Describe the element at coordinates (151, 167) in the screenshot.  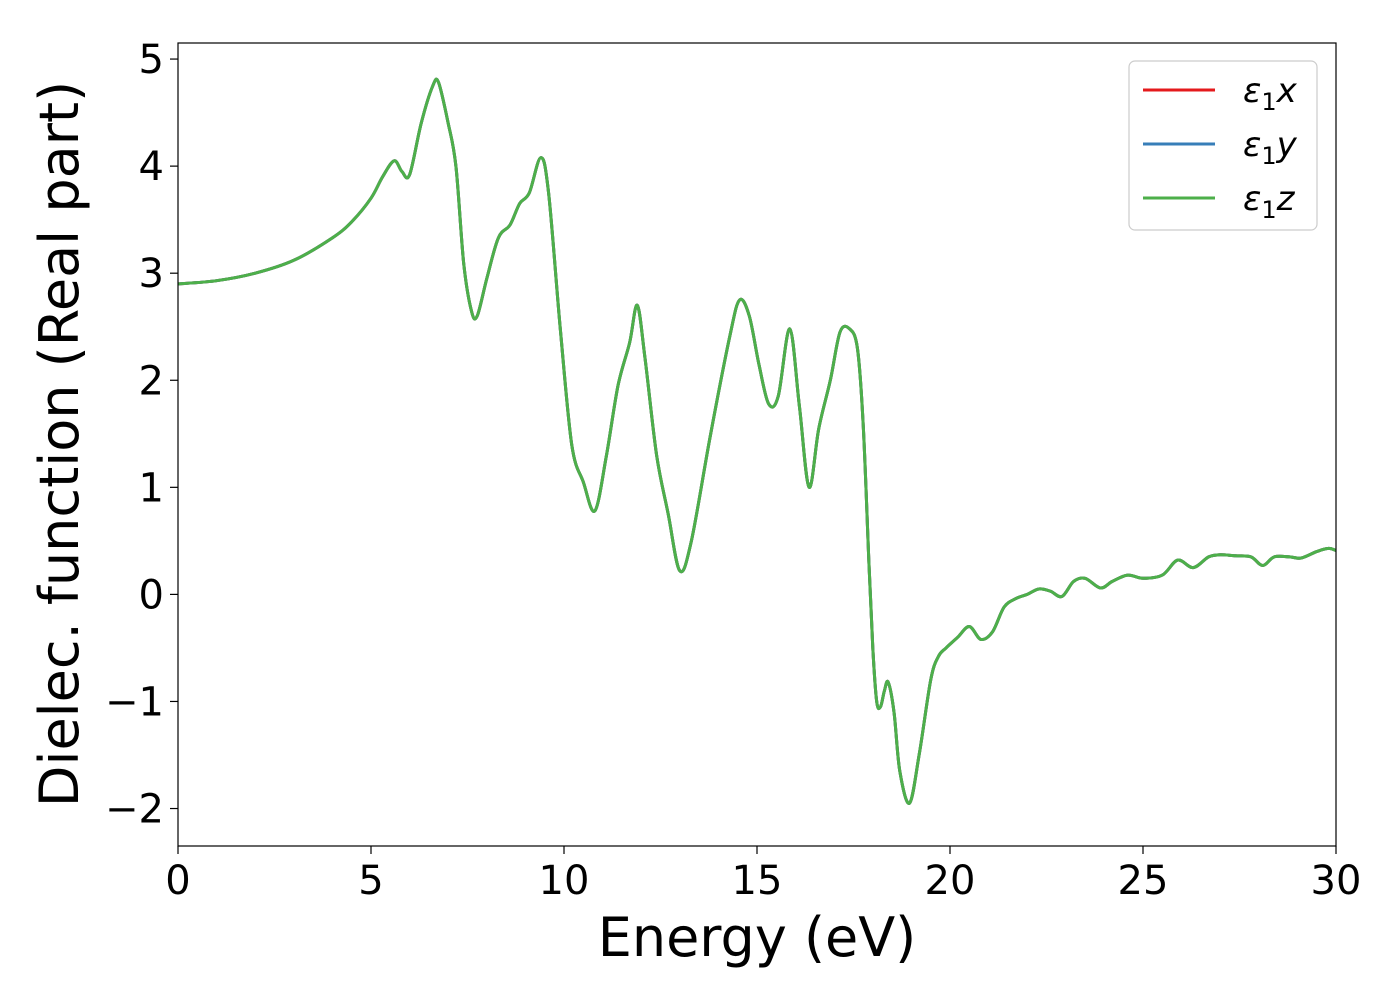
I see `y-tick-label: 4` at that location.